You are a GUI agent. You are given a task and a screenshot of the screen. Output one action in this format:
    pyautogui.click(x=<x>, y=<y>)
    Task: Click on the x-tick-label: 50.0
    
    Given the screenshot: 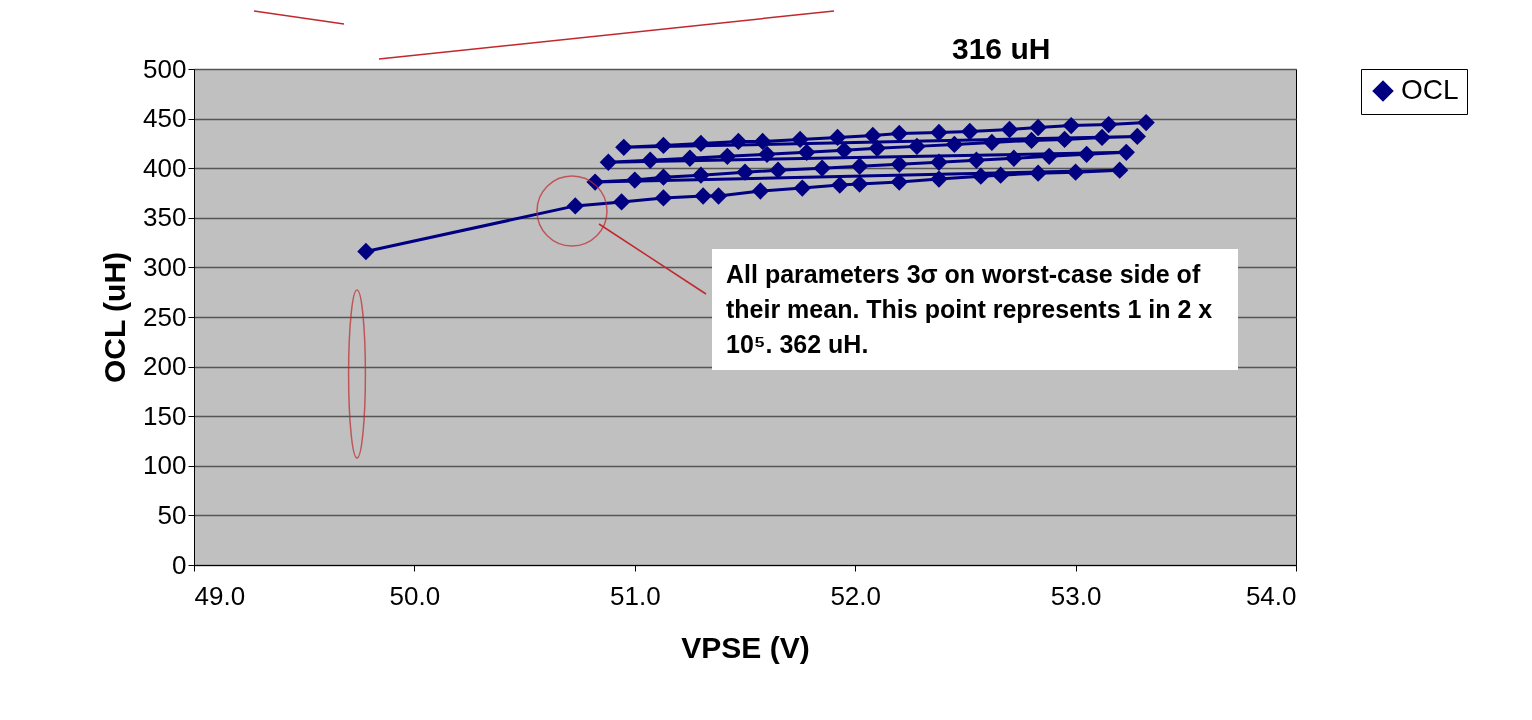 What is the action you would take?
    pyautogui.click(x=415, y=595)
    